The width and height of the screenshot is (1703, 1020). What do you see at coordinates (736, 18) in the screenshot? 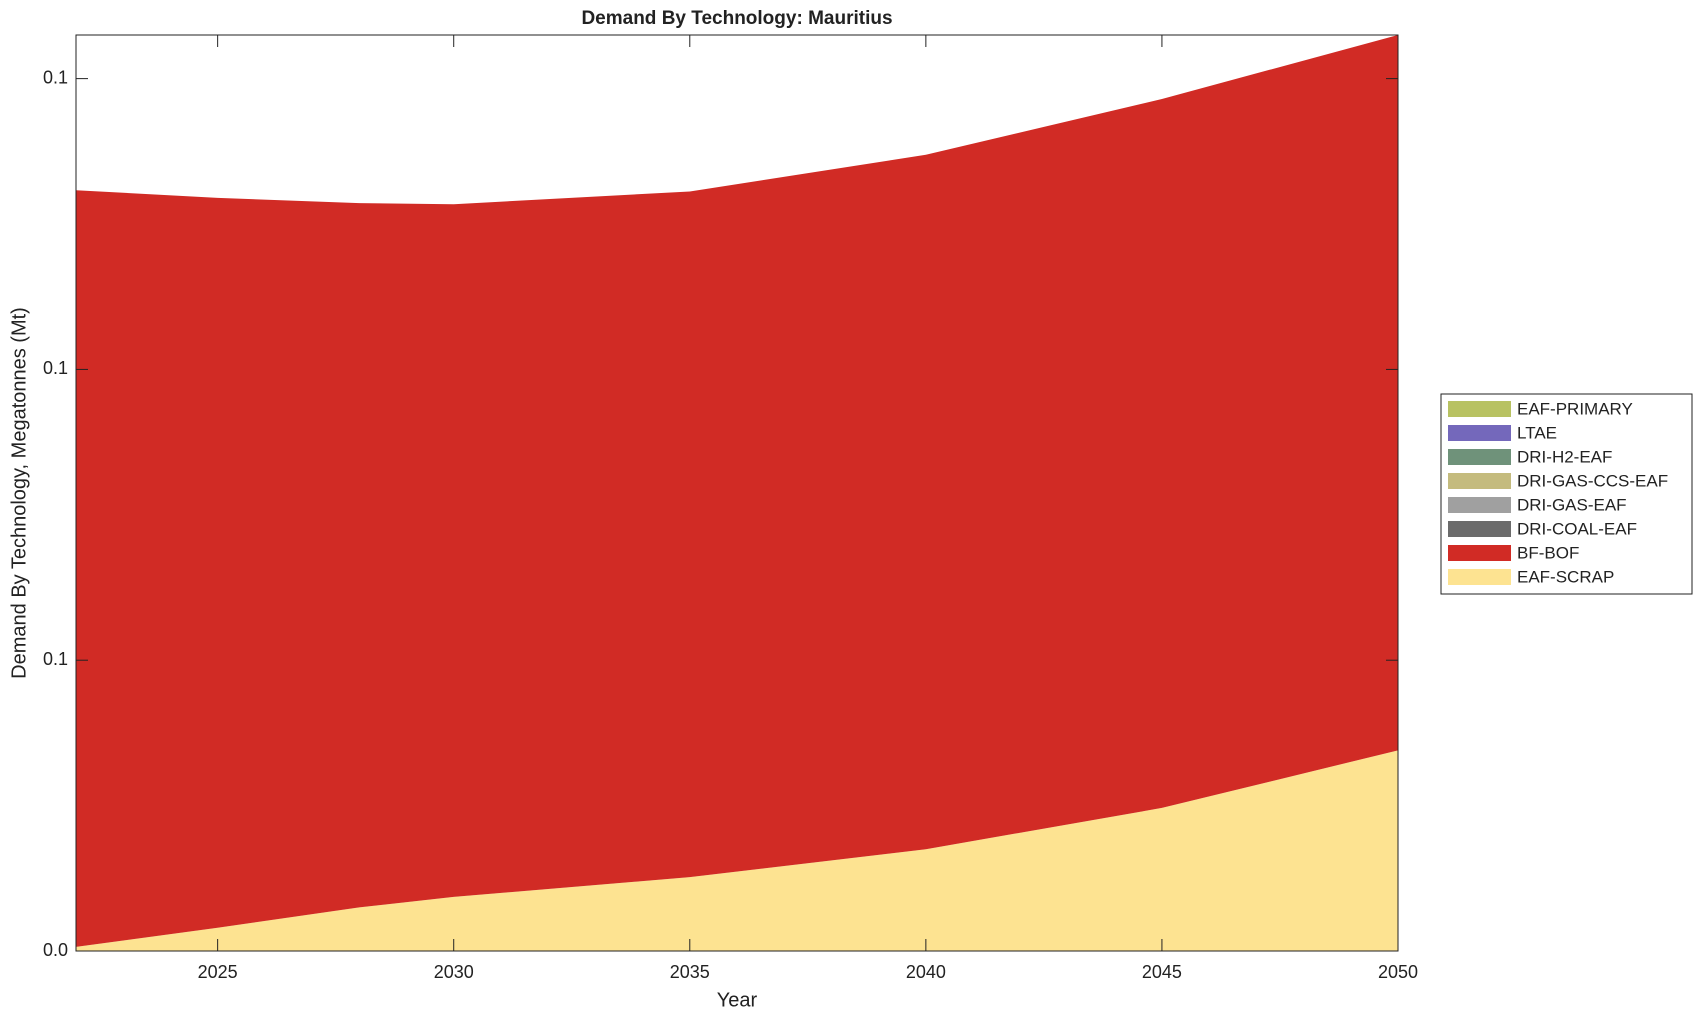
I see `chart-title: Demand By Technology: Mauritius` at bounding box center [736, 18].